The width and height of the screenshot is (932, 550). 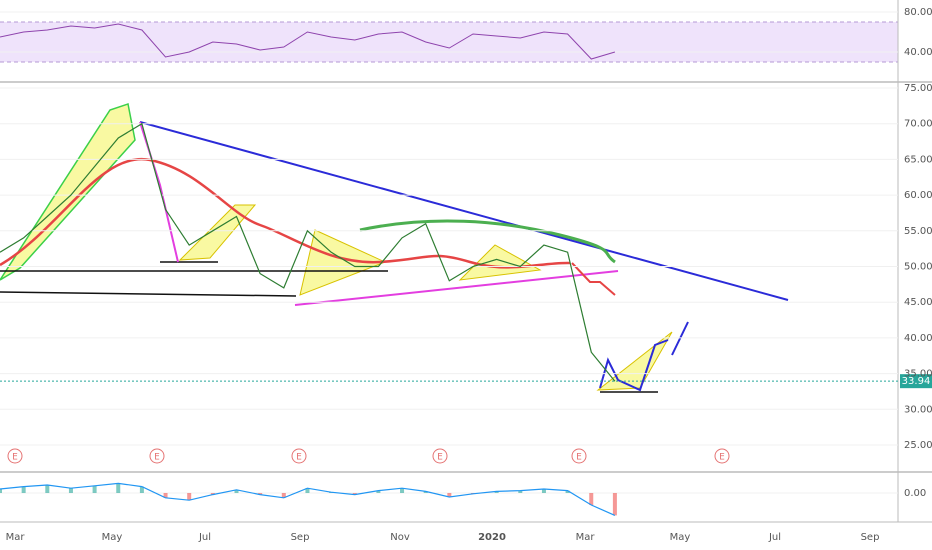 What do you see at coordinates (918, 445) in the screenshot?
I see `price-tick-label: 25.00` at bounding box center [918, 445].